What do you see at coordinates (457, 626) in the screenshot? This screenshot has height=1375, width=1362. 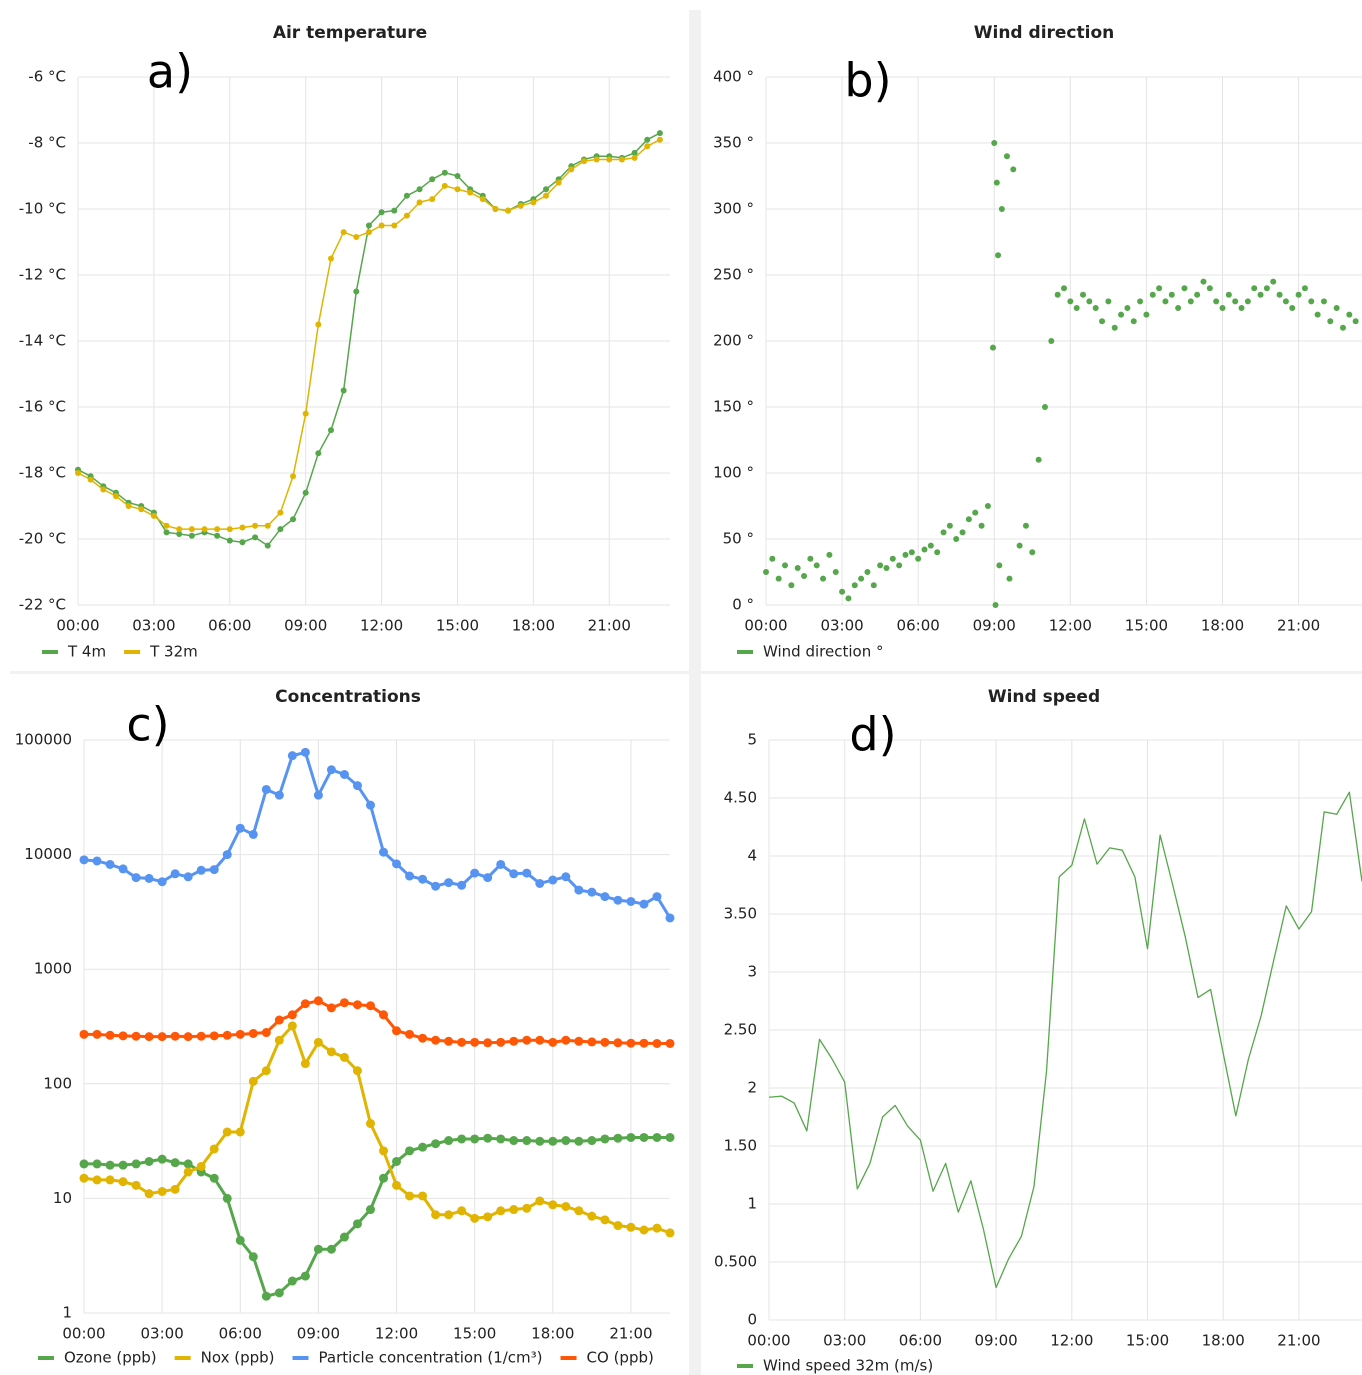 I see `x-tick-label: 15:00` at bounding box center [457, 626].